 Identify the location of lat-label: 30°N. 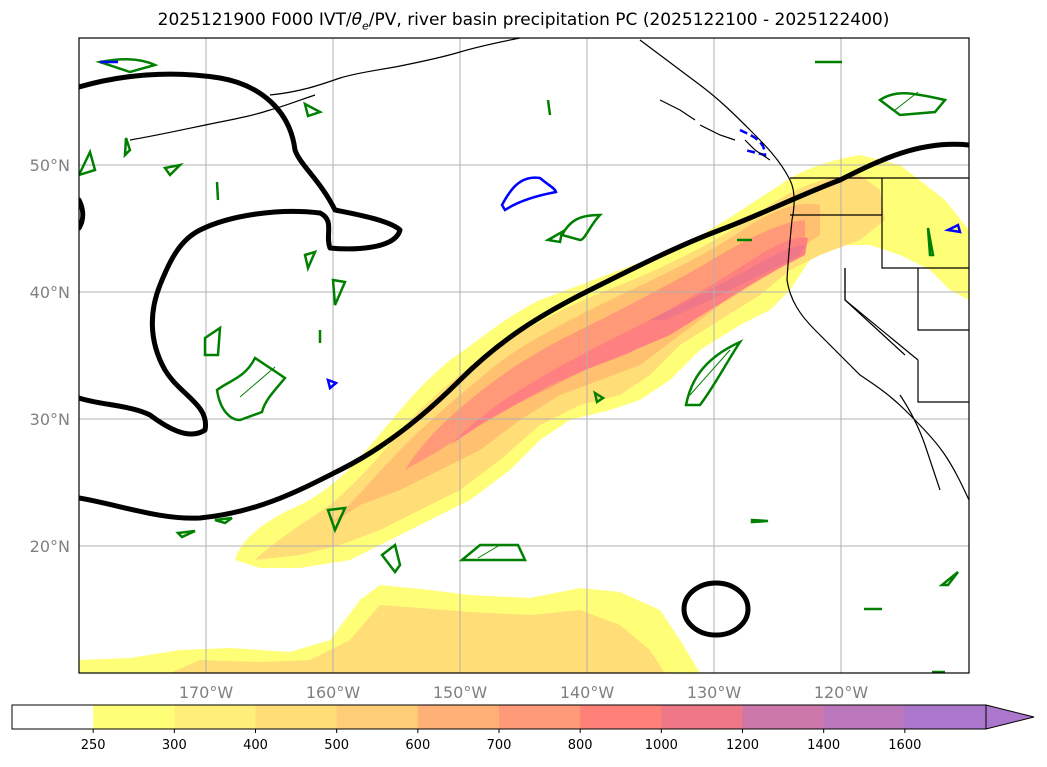
(50, 419).